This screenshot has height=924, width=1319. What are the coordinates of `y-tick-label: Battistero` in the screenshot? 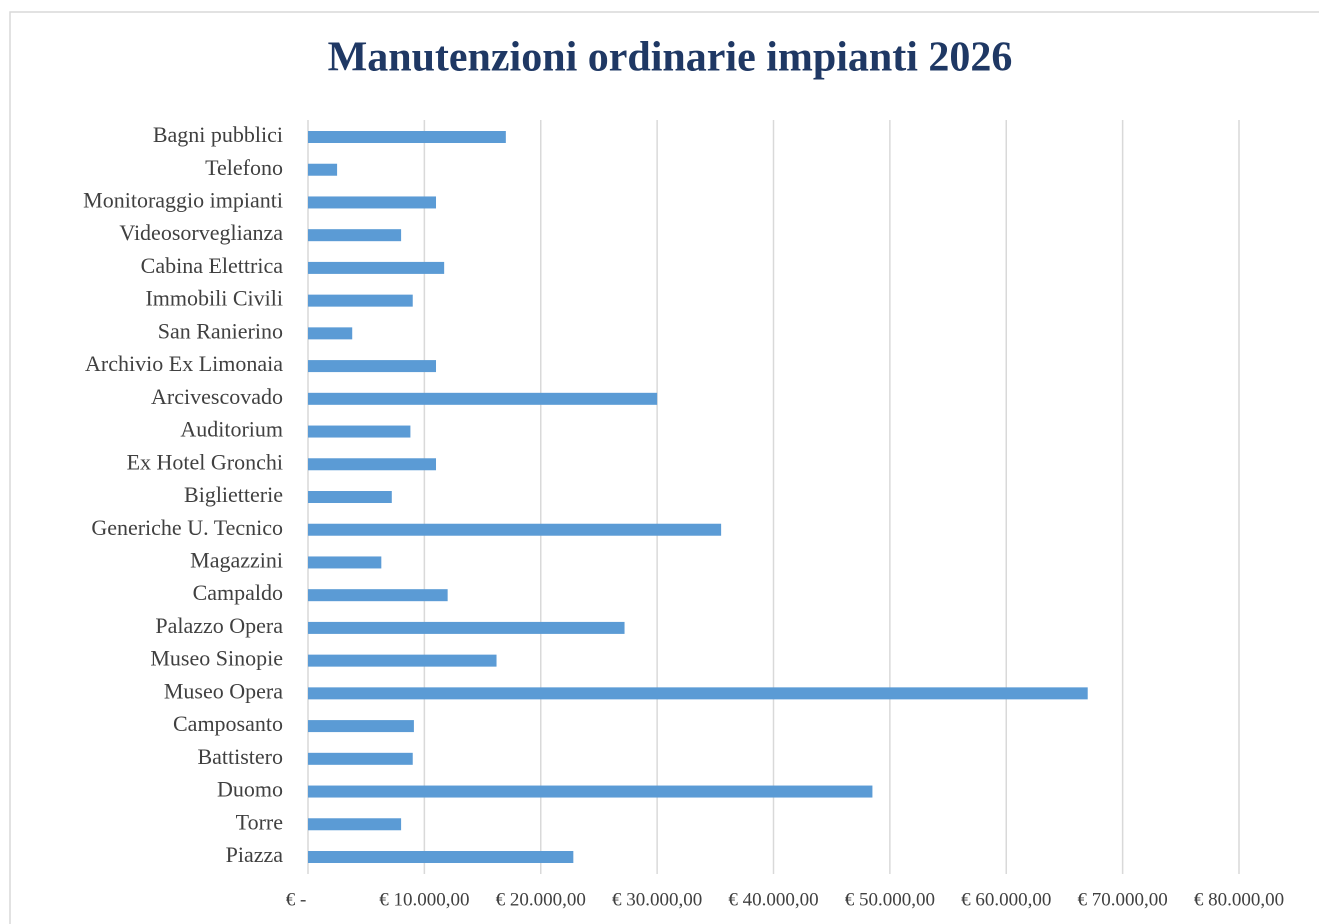 It's located at (240, 756).